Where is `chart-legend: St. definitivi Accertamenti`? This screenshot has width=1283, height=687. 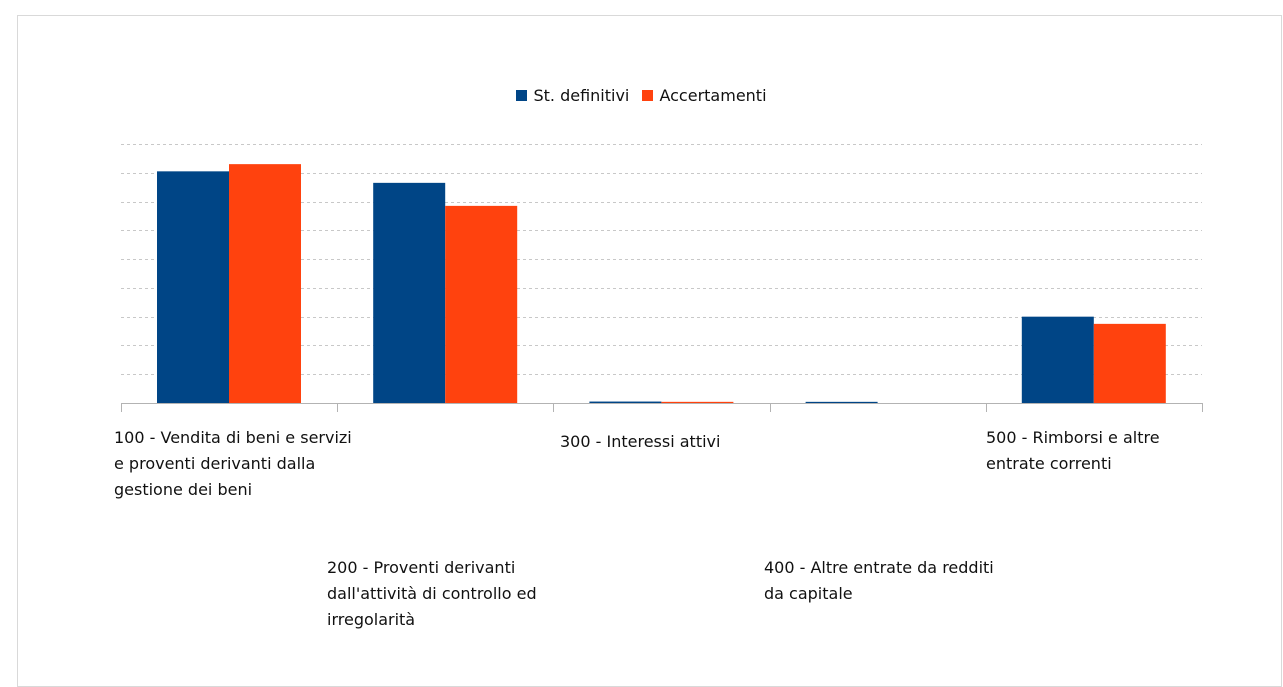
chart-legend: St. definitivi Accertamenti is located at coordinates (641, 95).